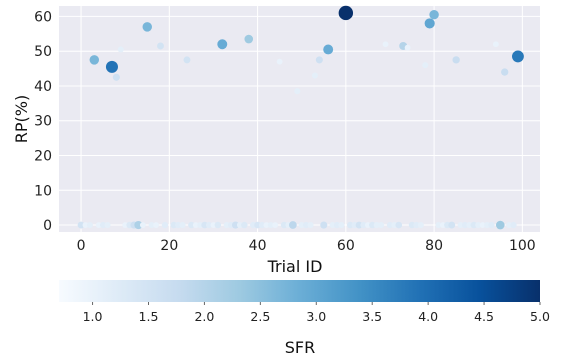  Describe the element at coordinates (169, 246) in the screenshot. I see `x-tick-label: 20` at that location.